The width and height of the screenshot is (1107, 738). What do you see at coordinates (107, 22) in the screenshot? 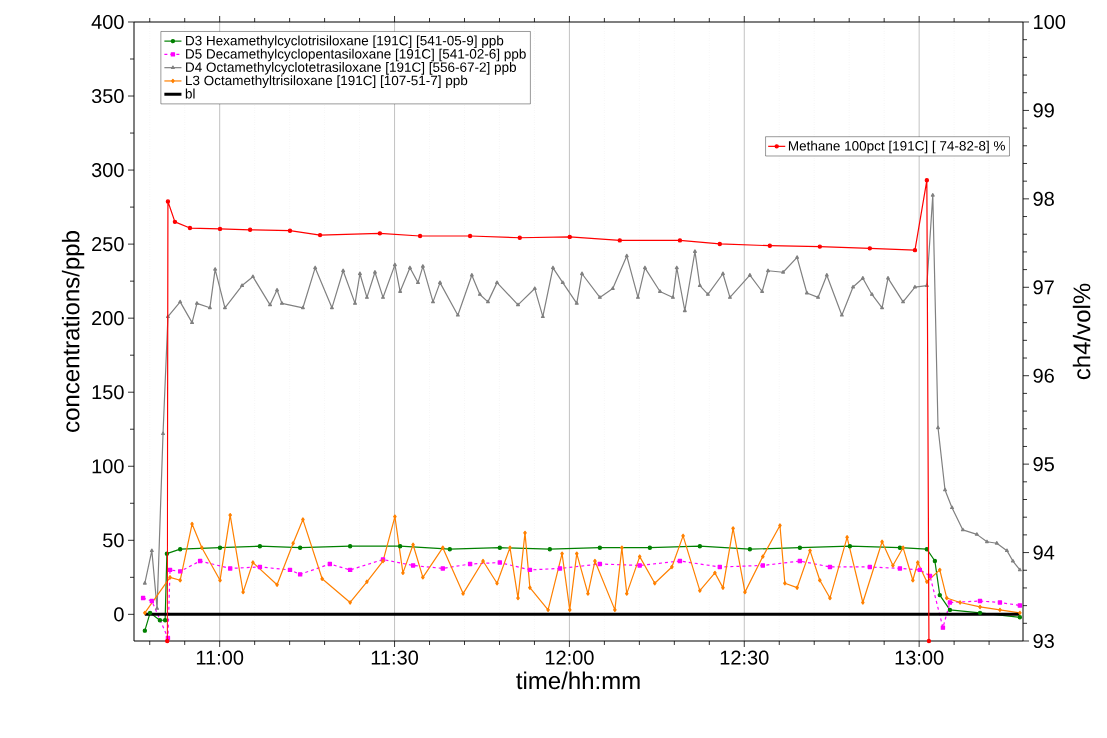
I see `y-tick-label: 400` at bounding box center [107, 22].